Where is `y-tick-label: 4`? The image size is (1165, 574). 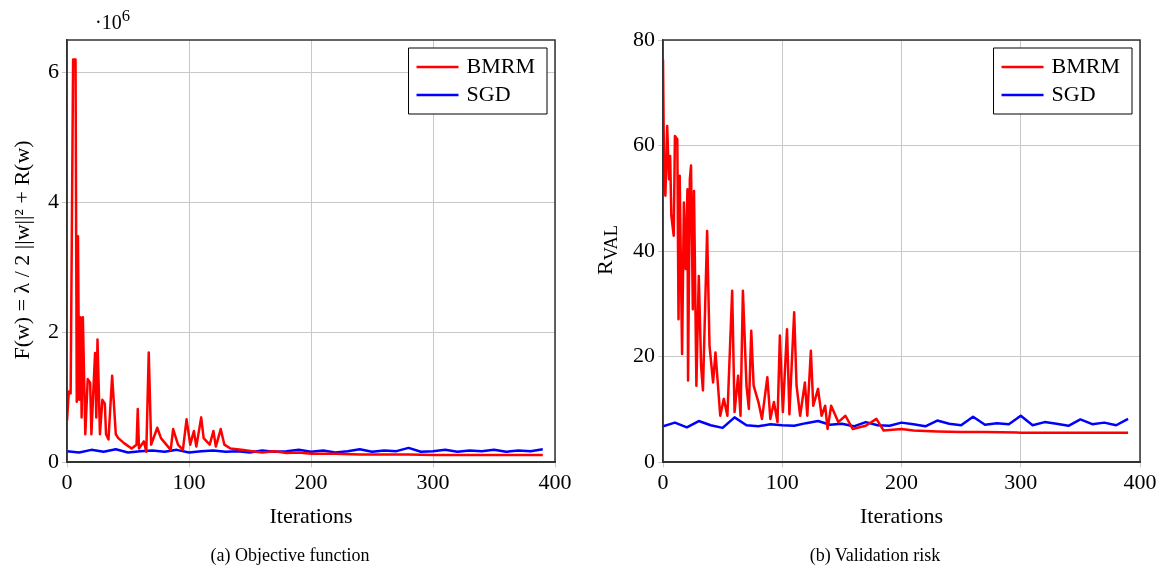 y-tick-label: 4 is located at coordinates (53, 201).